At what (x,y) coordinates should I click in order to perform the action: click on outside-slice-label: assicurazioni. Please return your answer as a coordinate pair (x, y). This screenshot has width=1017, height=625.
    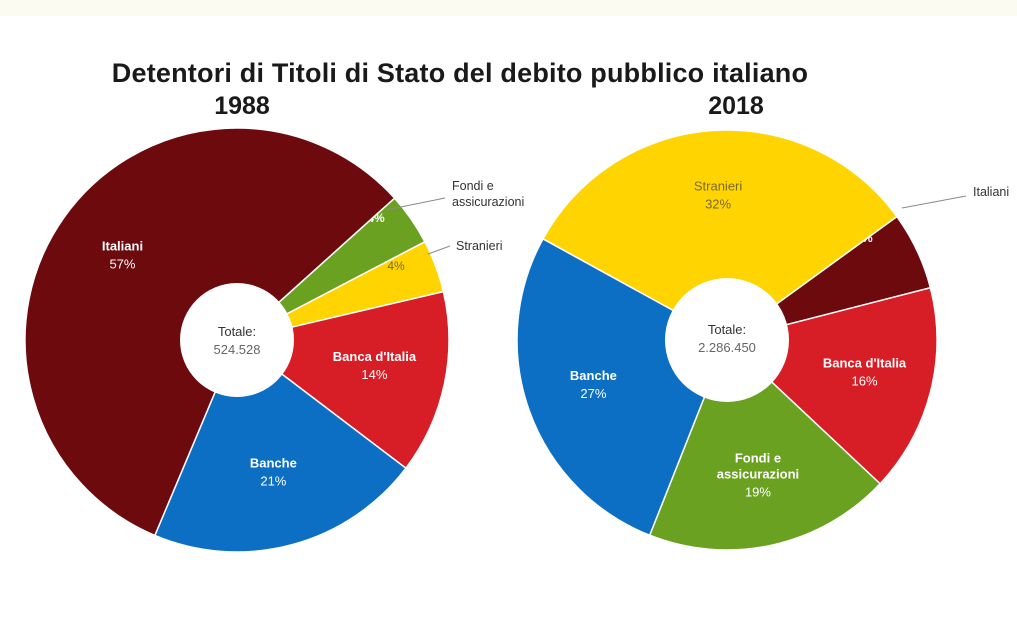
    Looking at the image, I should click on (488, 202).